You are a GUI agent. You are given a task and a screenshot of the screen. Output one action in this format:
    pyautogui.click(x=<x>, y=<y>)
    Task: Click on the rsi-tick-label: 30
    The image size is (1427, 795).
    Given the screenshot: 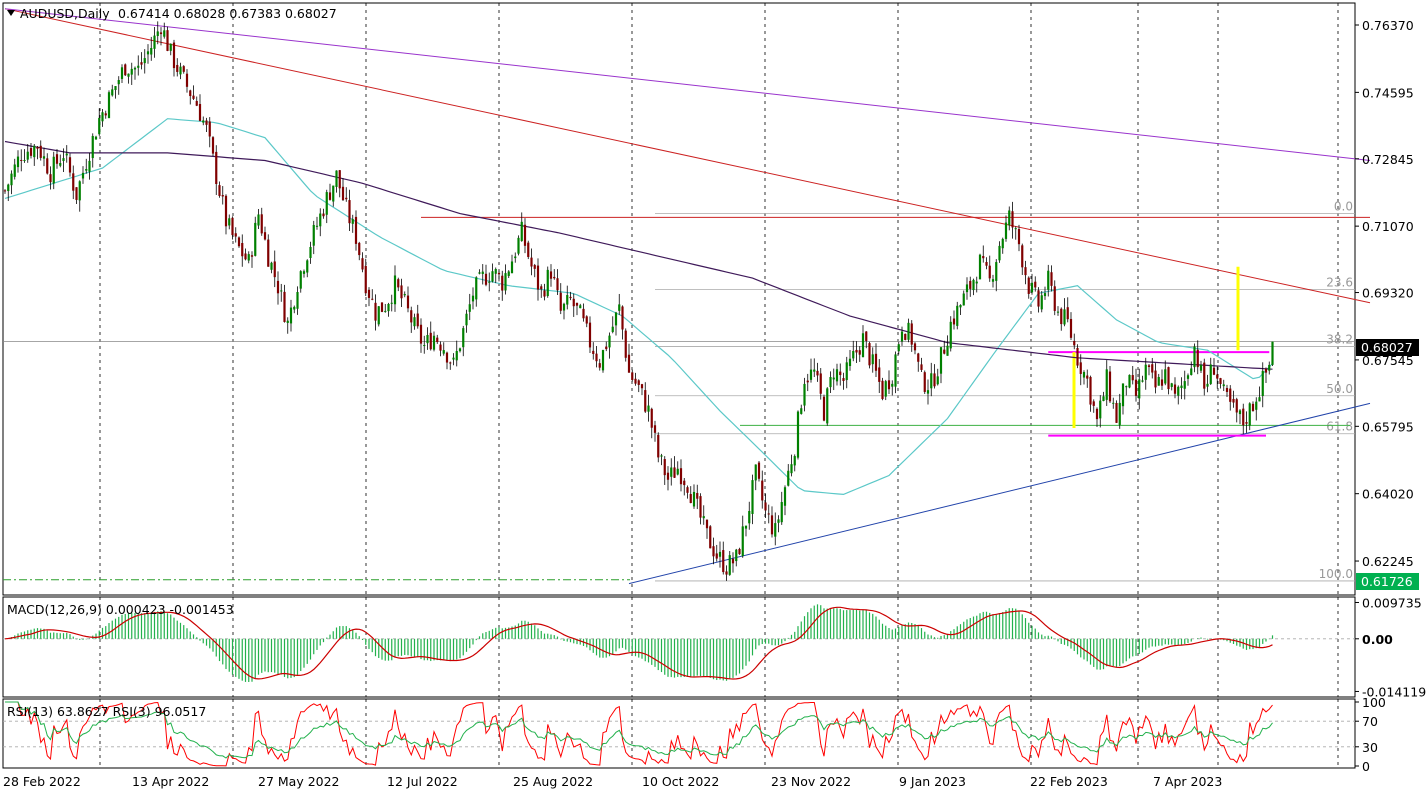 What is the action you would take?
    pyautogui.click(x=1370, y=747)
    